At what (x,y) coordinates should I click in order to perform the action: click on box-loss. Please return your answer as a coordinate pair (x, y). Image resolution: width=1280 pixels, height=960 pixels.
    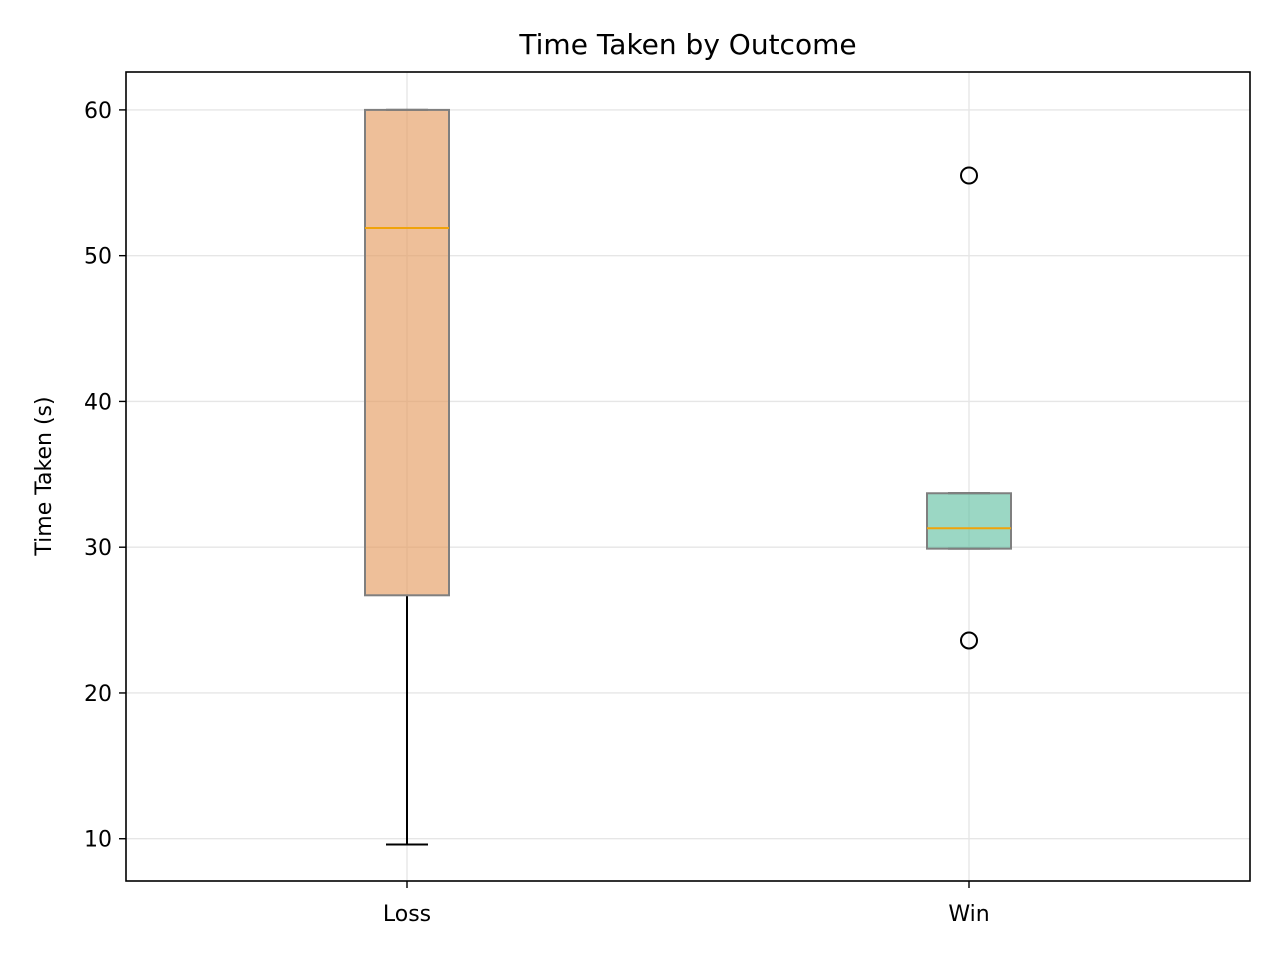
    Looking at the image, I should click on (407, 477).